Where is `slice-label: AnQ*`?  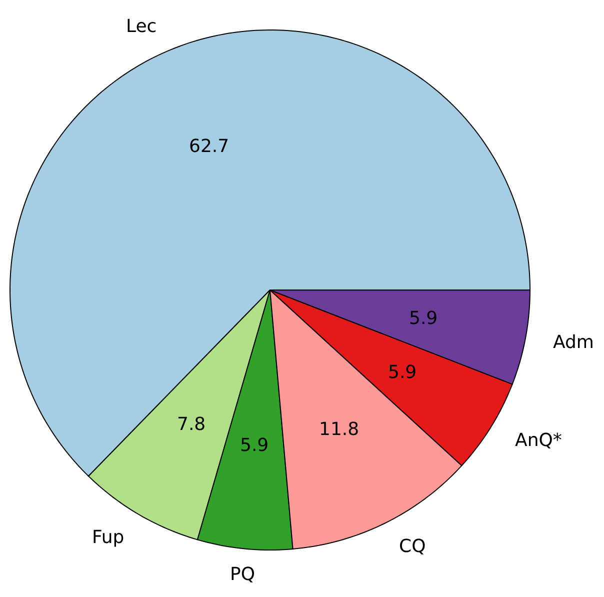 slice-label: AnQ* is located at coordinates (538, 440).